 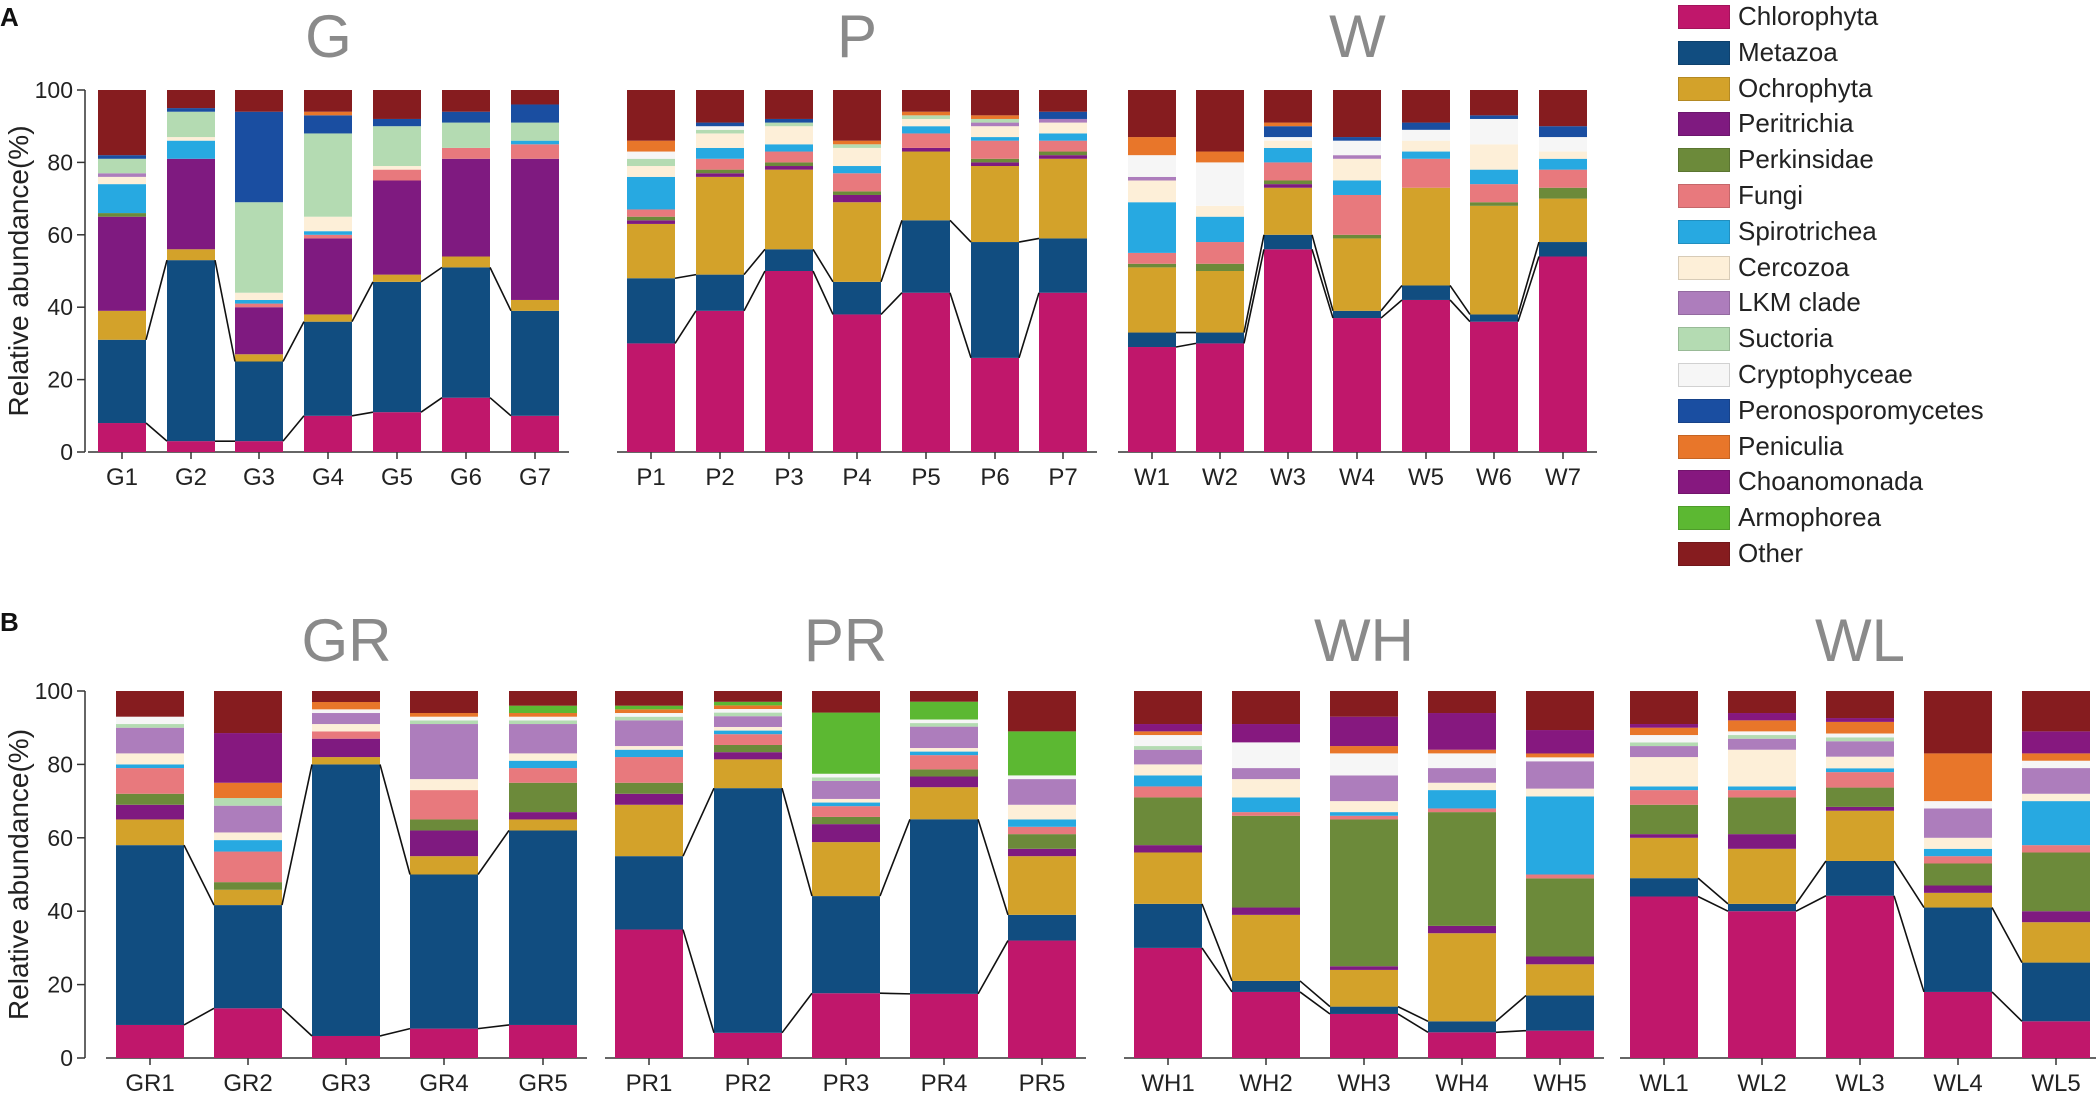 What do you see at coordinates (1810, 517) in the screenshot?
I see `legend-label: Armophorea` at bounding box center [1810, 517].